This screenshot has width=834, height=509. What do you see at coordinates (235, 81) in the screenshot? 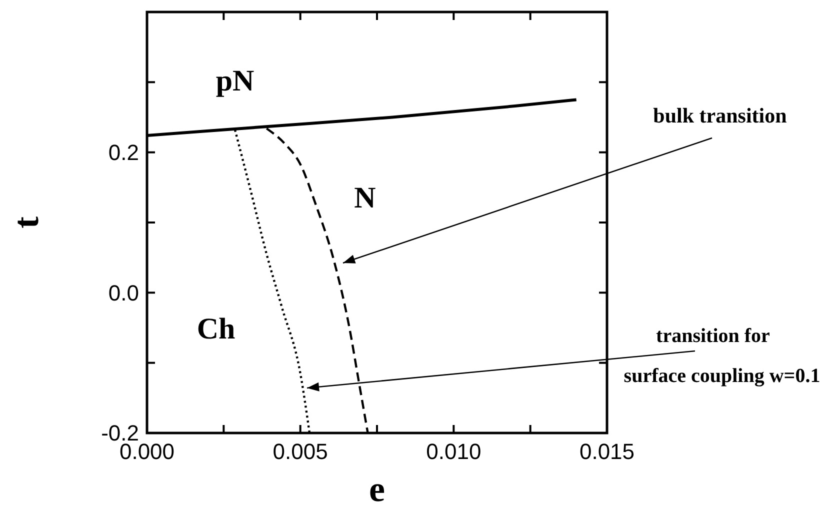
I see `annotation: pN` at bounding box center [235, 81].